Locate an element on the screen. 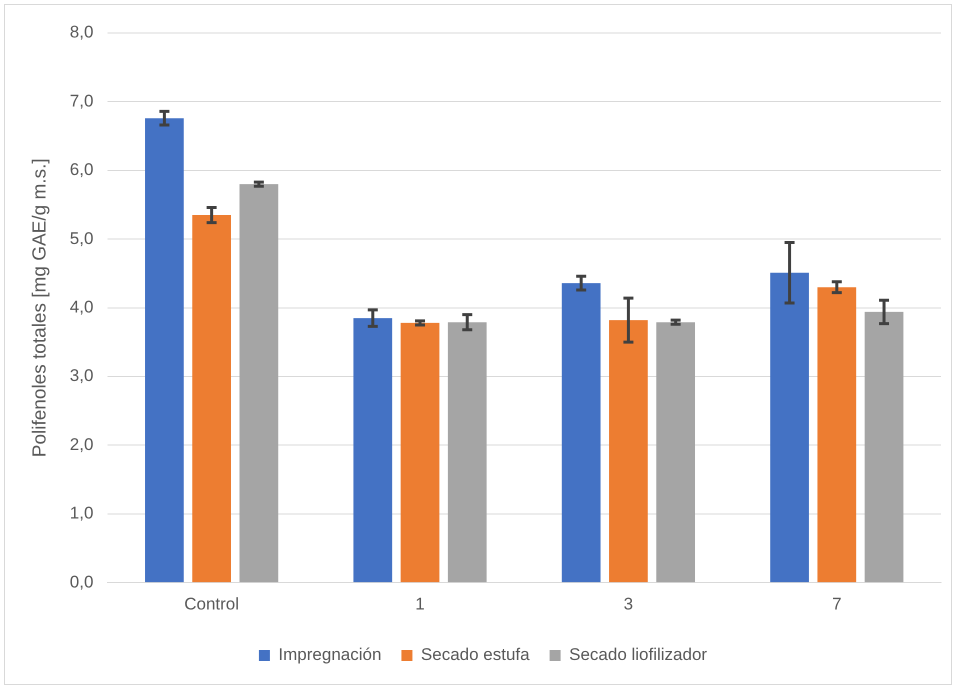 This screenshot has height=689, width=956. y-tick-label: 4,0 is located at coordinates (82, 306).